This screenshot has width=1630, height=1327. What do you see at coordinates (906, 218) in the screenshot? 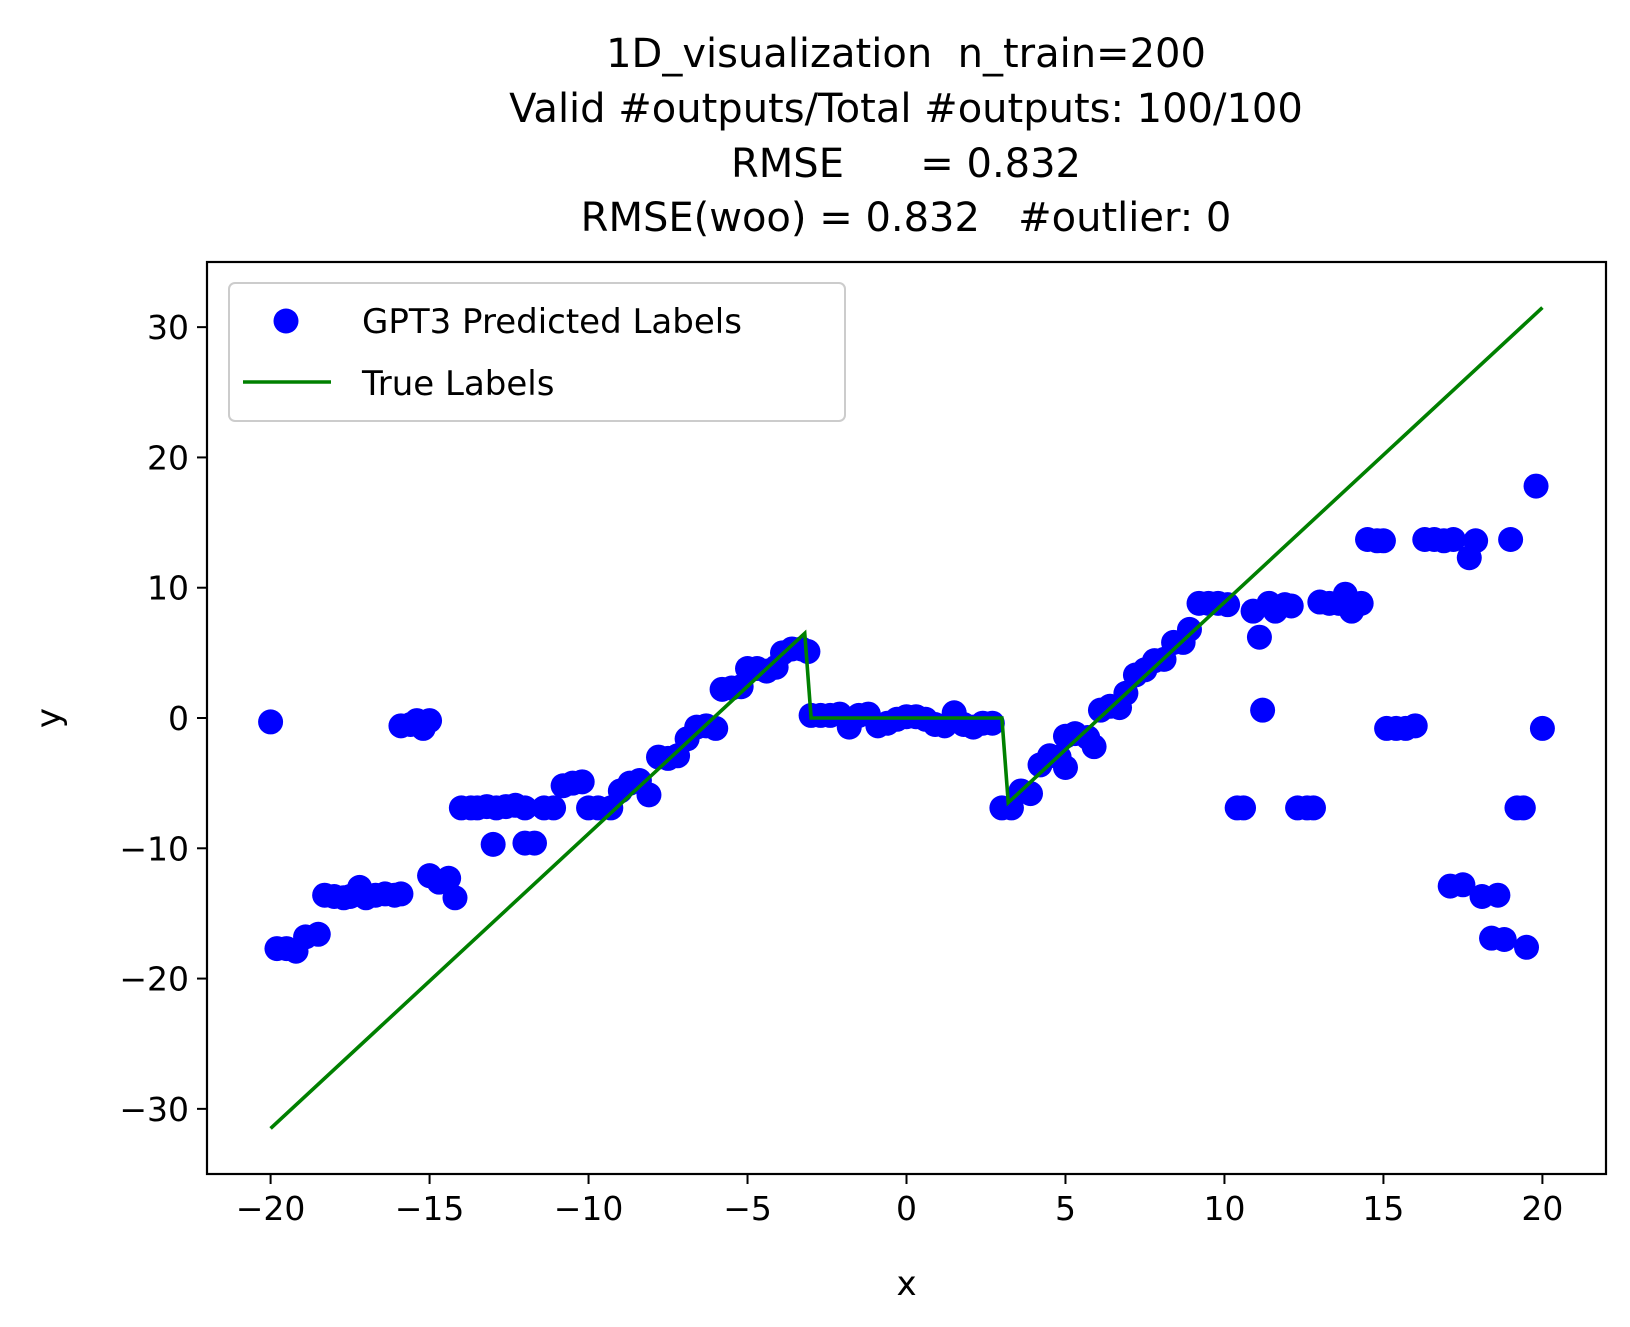
I see `title-line-4: RMSE(woo) = 0.832 #outlier: 0` at bounding box center [906, 218].